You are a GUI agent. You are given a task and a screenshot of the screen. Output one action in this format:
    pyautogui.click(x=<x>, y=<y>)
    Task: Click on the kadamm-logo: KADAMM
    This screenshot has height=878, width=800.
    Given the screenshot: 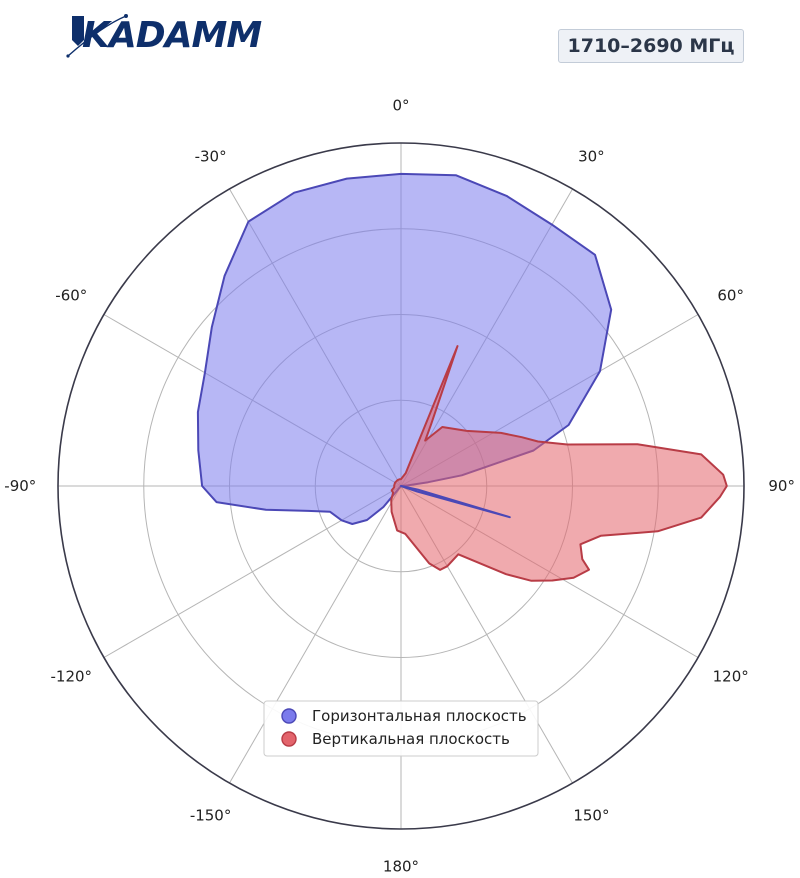 What is the action you would take?
    pyautogui.click(x=164, y=34)
    